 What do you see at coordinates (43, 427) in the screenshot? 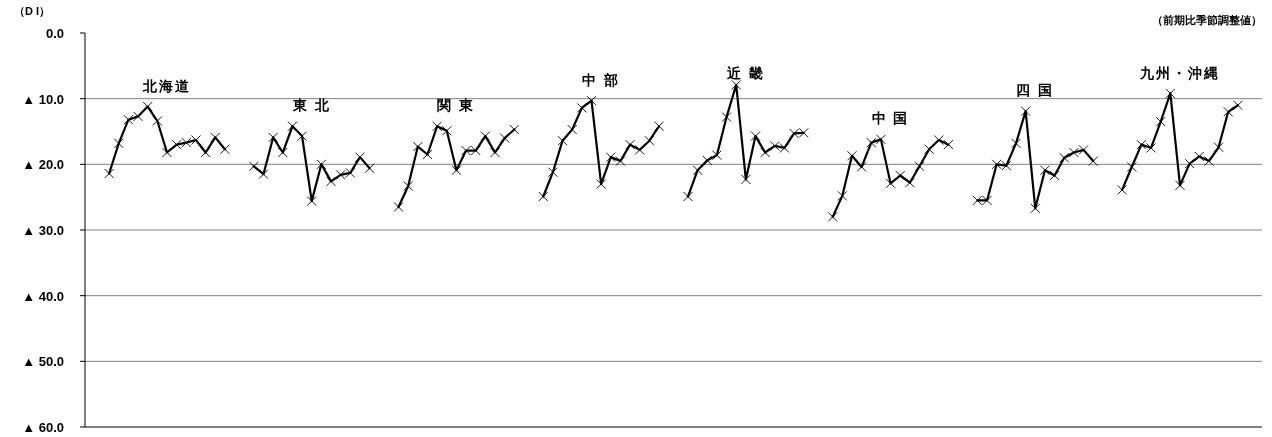
I see `y-tick-label: ▲ 60.0` at bounding box center [43, 427].